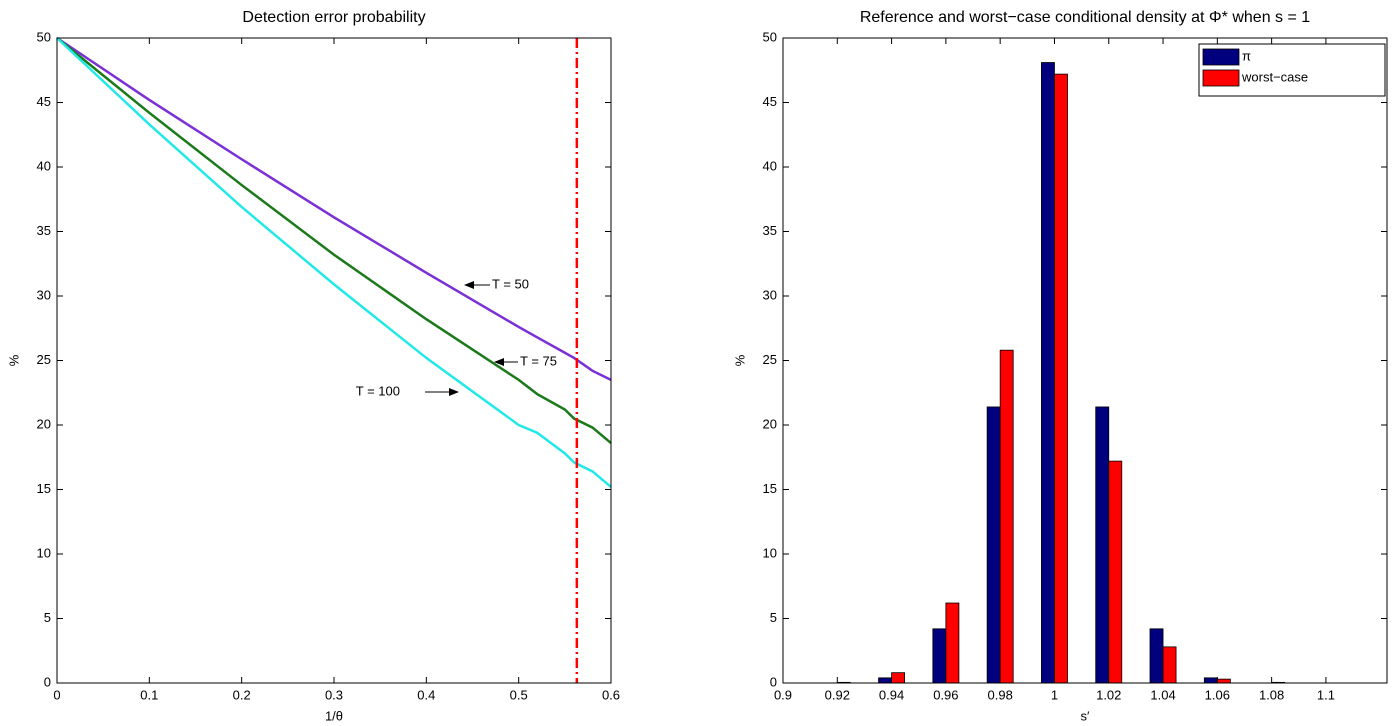 This screenshot has width=1392, height=726. Describe the element at coordinates (837, 694) in the screenshot. I see `x-tick-label: 0.92` at that location.